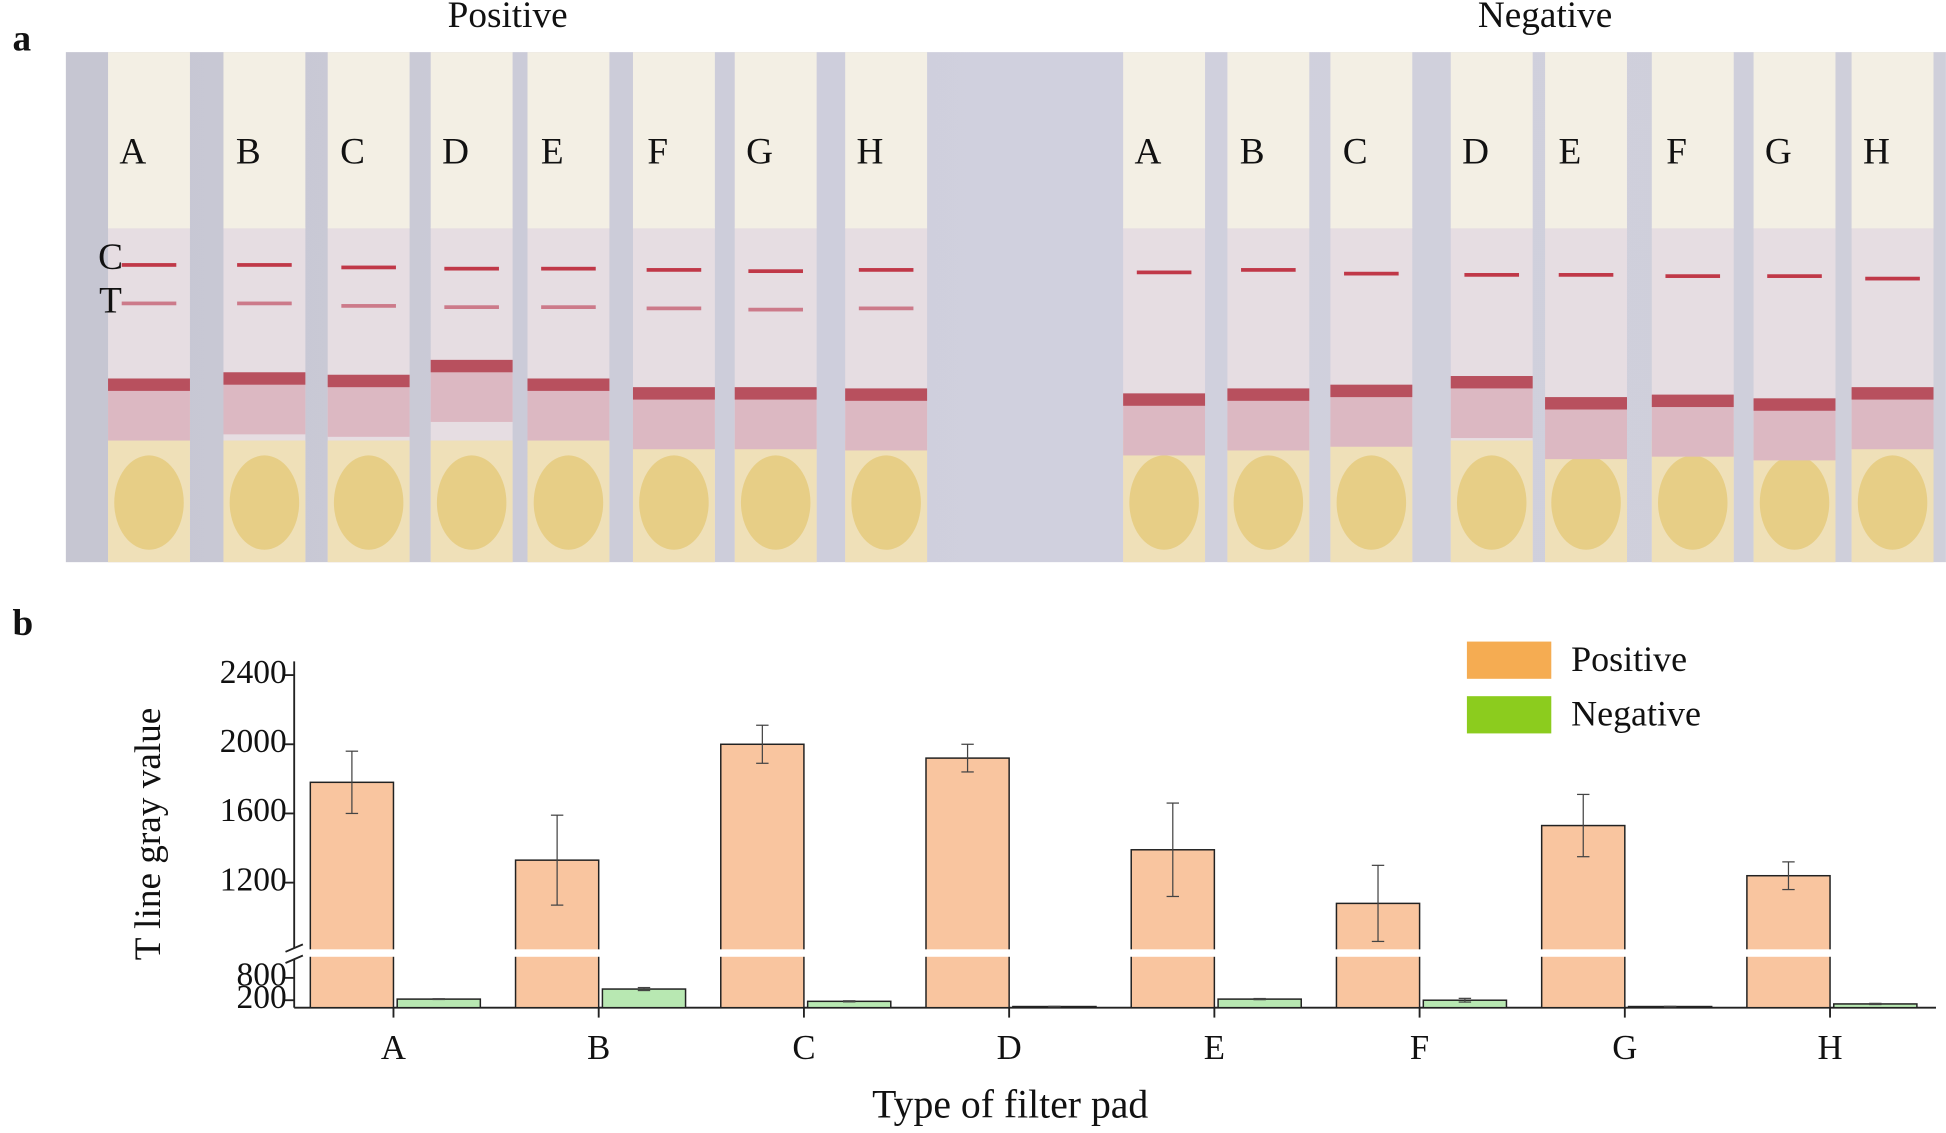  Describe the element at coordinates (1419, 1047) in the screenshot. I see `x-tick-label: F` at that location.